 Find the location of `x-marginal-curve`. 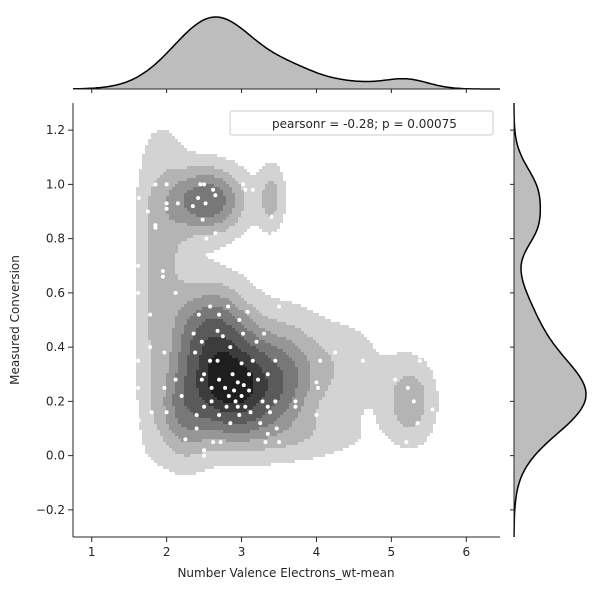

x-marginal-curve is located at coordinates (286, 53).